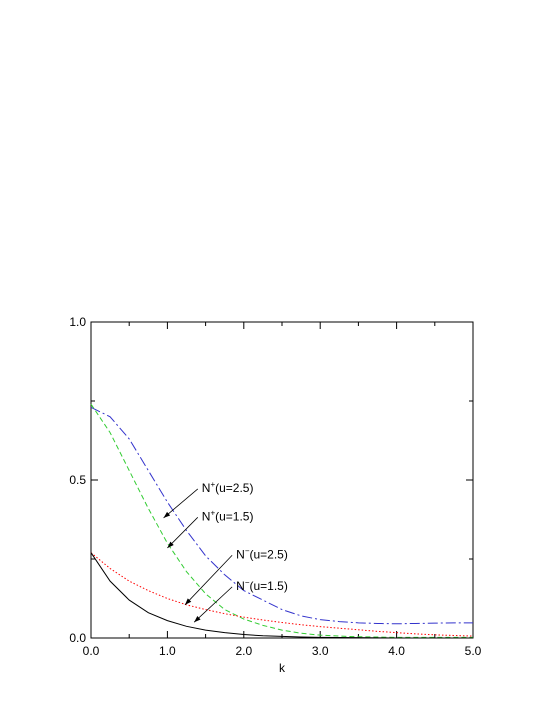  I want to click on y-tick-label: 0.0, so click(77, 638).